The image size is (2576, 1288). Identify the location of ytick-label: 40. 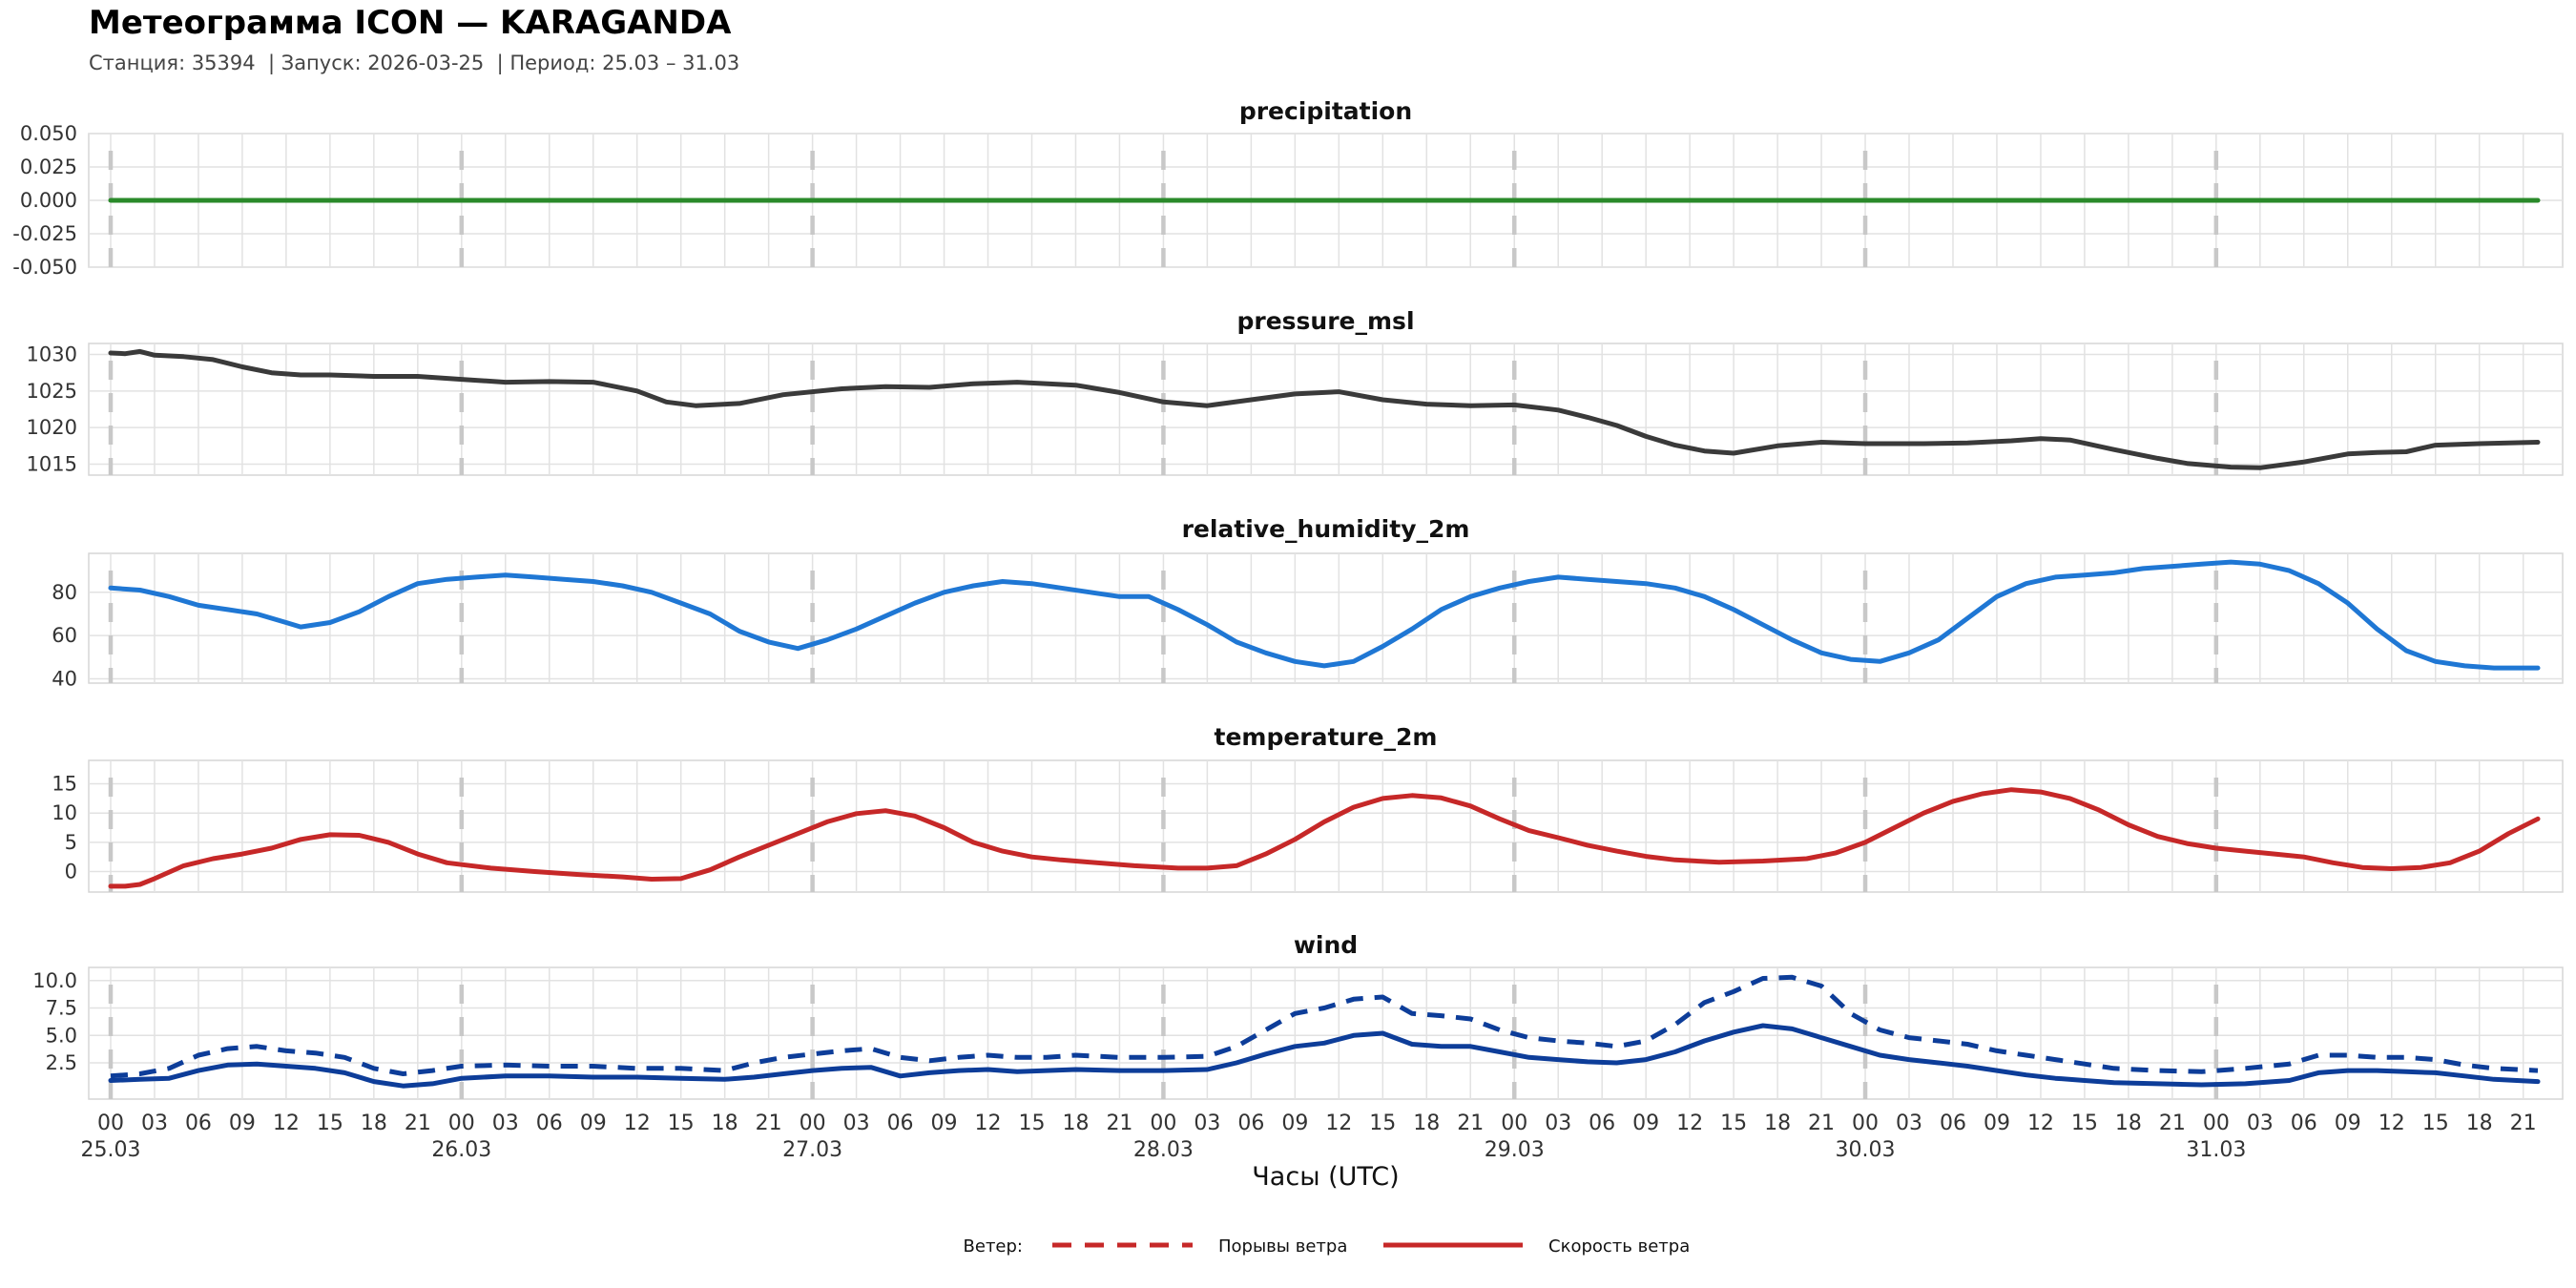
(64, 678).